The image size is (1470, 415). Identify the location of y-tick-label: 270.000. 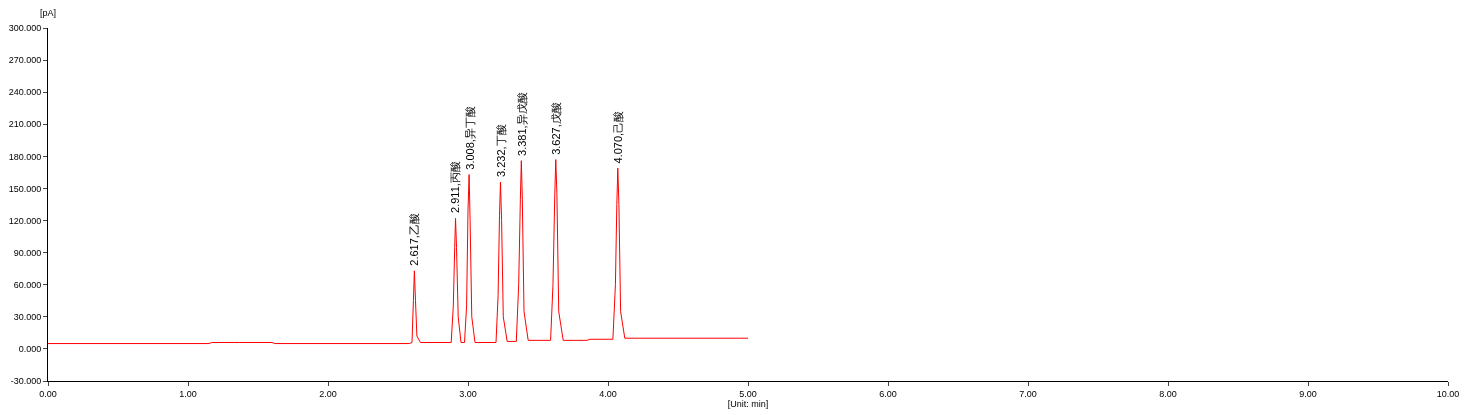
(25, 60).